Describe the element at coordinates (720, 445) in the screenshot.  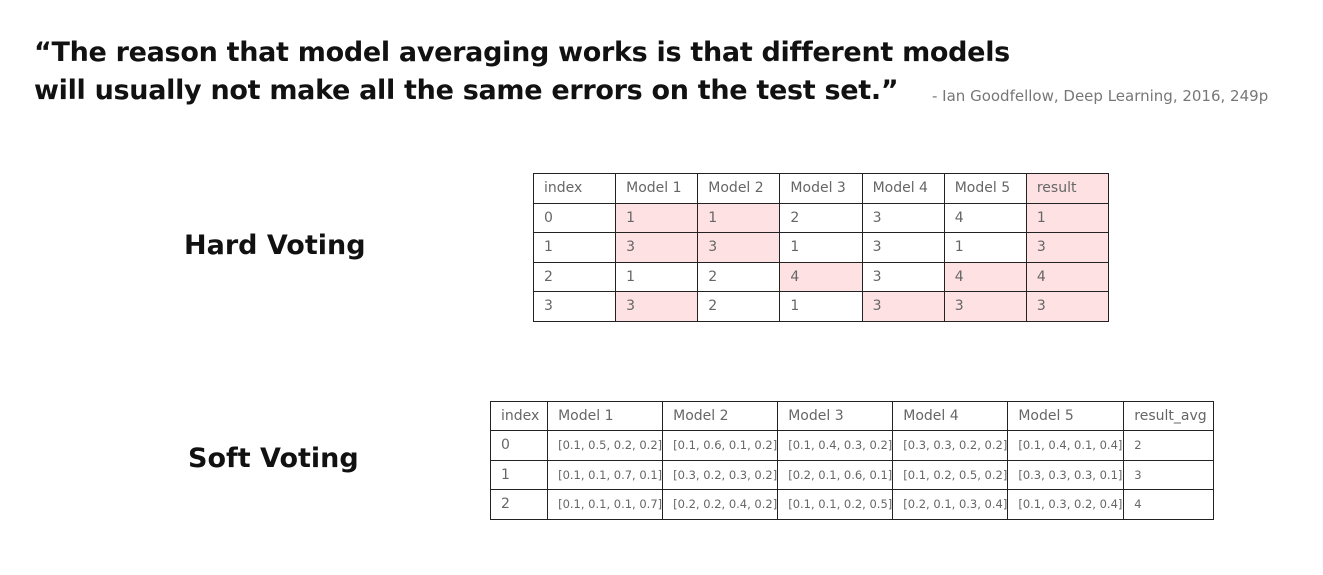
I see `table-cell: [0.1, 0.6, 0.1, 0.2]` at that location.